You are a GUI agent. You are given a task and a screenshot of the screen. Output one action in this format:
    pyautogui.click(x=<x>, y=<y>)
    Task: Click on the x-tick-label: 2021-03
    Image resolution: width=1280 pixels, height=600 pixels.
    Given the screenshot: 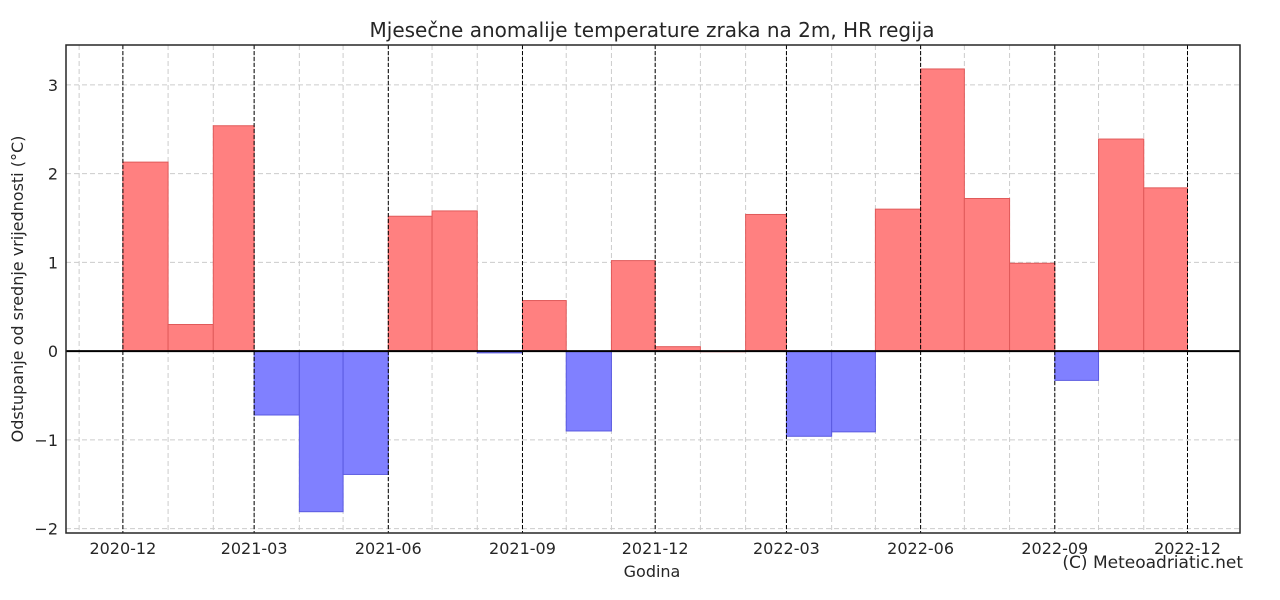 What is the action you would take?
    pyautogui.click(x=254, y=548)
    